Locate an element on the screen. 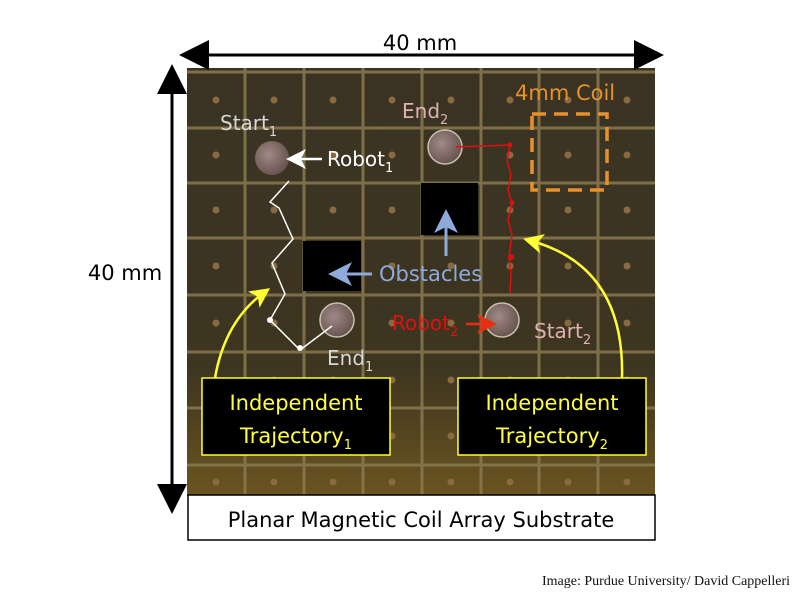 The width and height of the screenshot is (800, 600). trajectory-1-callout: Independent Trajectory1 is located at coordinates (296, 416).